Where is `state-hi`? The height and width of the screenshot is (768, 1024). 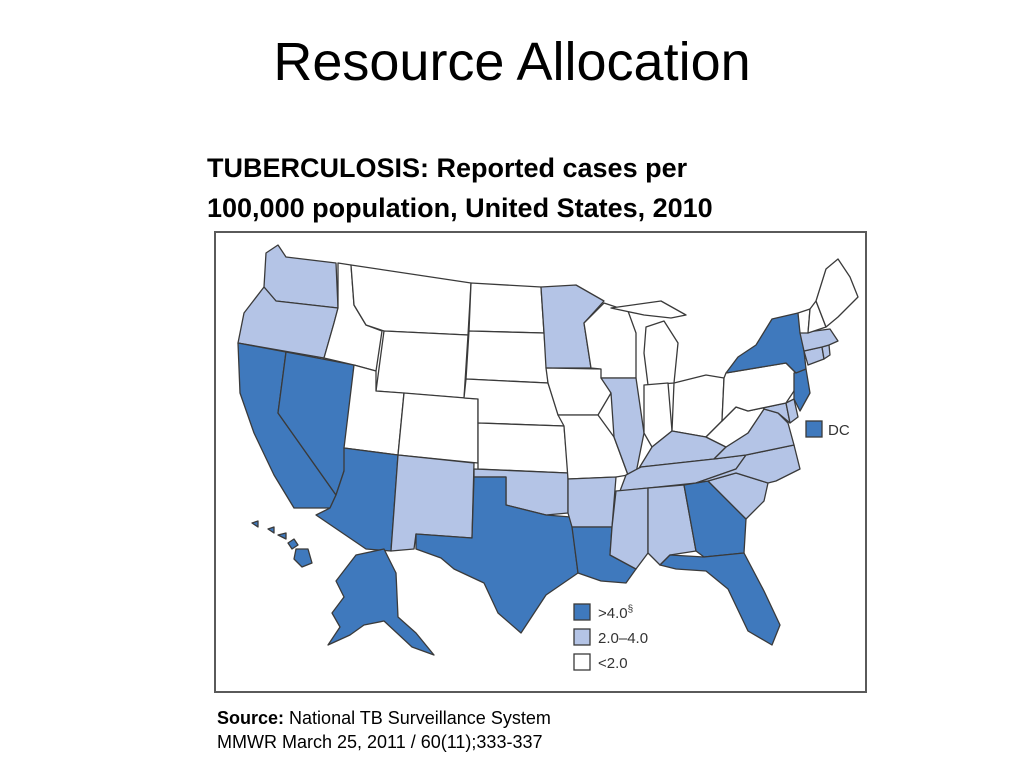 state-hi is located at coordinates (282, 544).